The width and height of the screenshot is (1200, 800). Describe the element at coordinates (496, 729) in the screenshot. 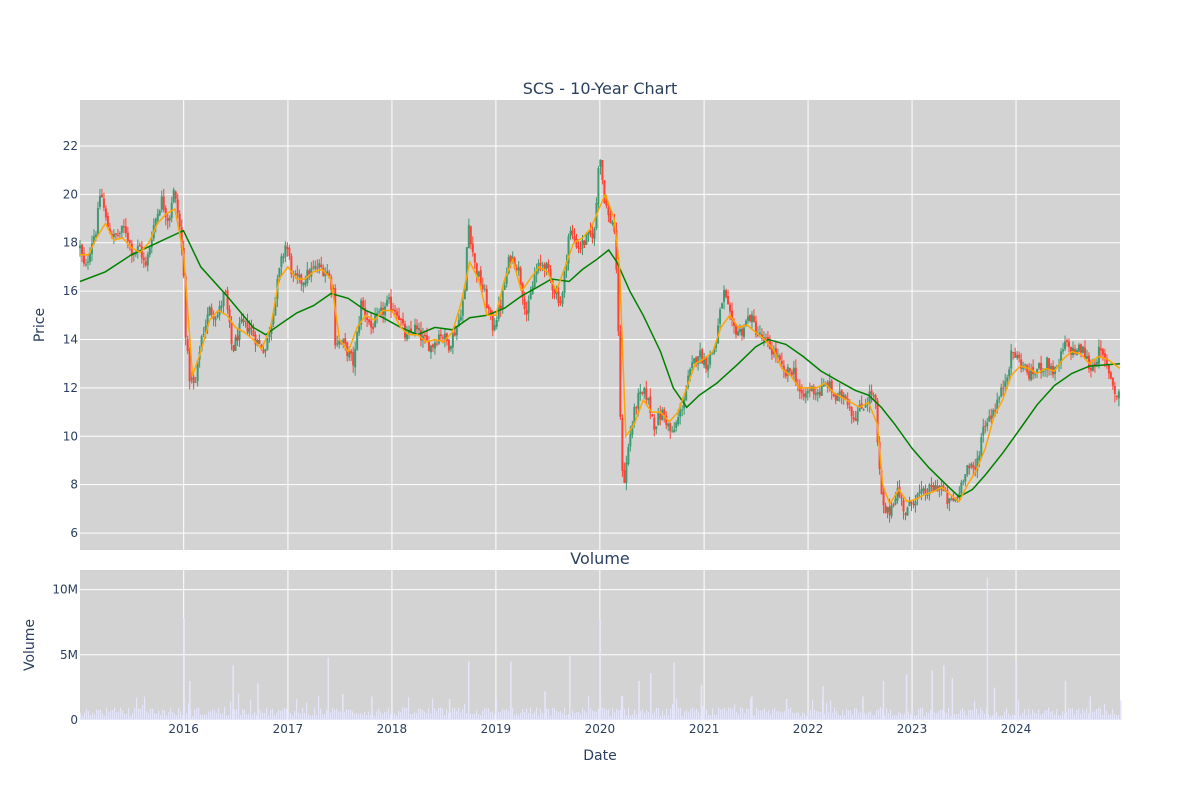

I see `x-tick-label: 2019` at that location.